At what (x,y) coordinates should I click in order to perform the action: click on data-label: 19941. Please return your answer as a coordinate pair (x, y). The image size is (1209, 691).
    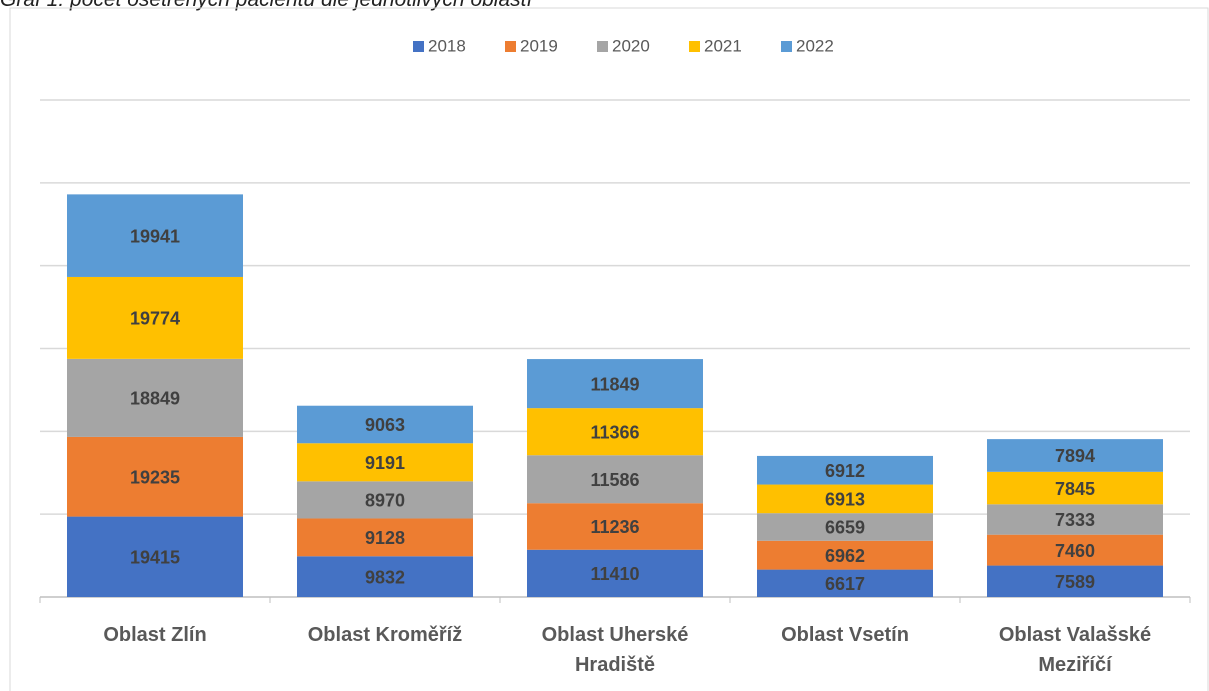
    Looking at the image, I should click on (155, 236).